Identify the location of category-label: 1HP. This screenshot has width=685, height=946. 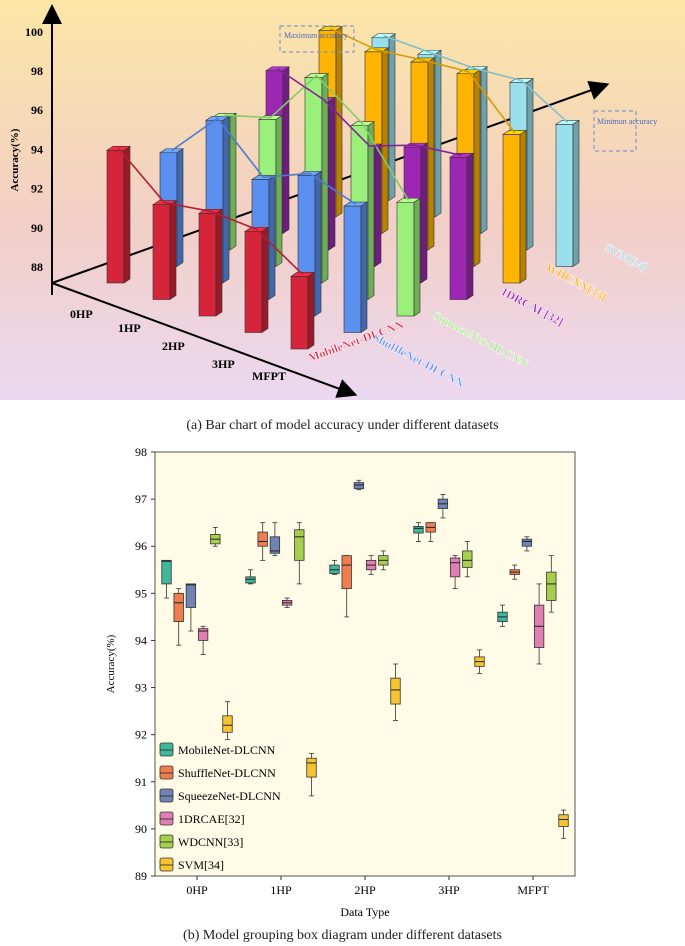
(129, 328).